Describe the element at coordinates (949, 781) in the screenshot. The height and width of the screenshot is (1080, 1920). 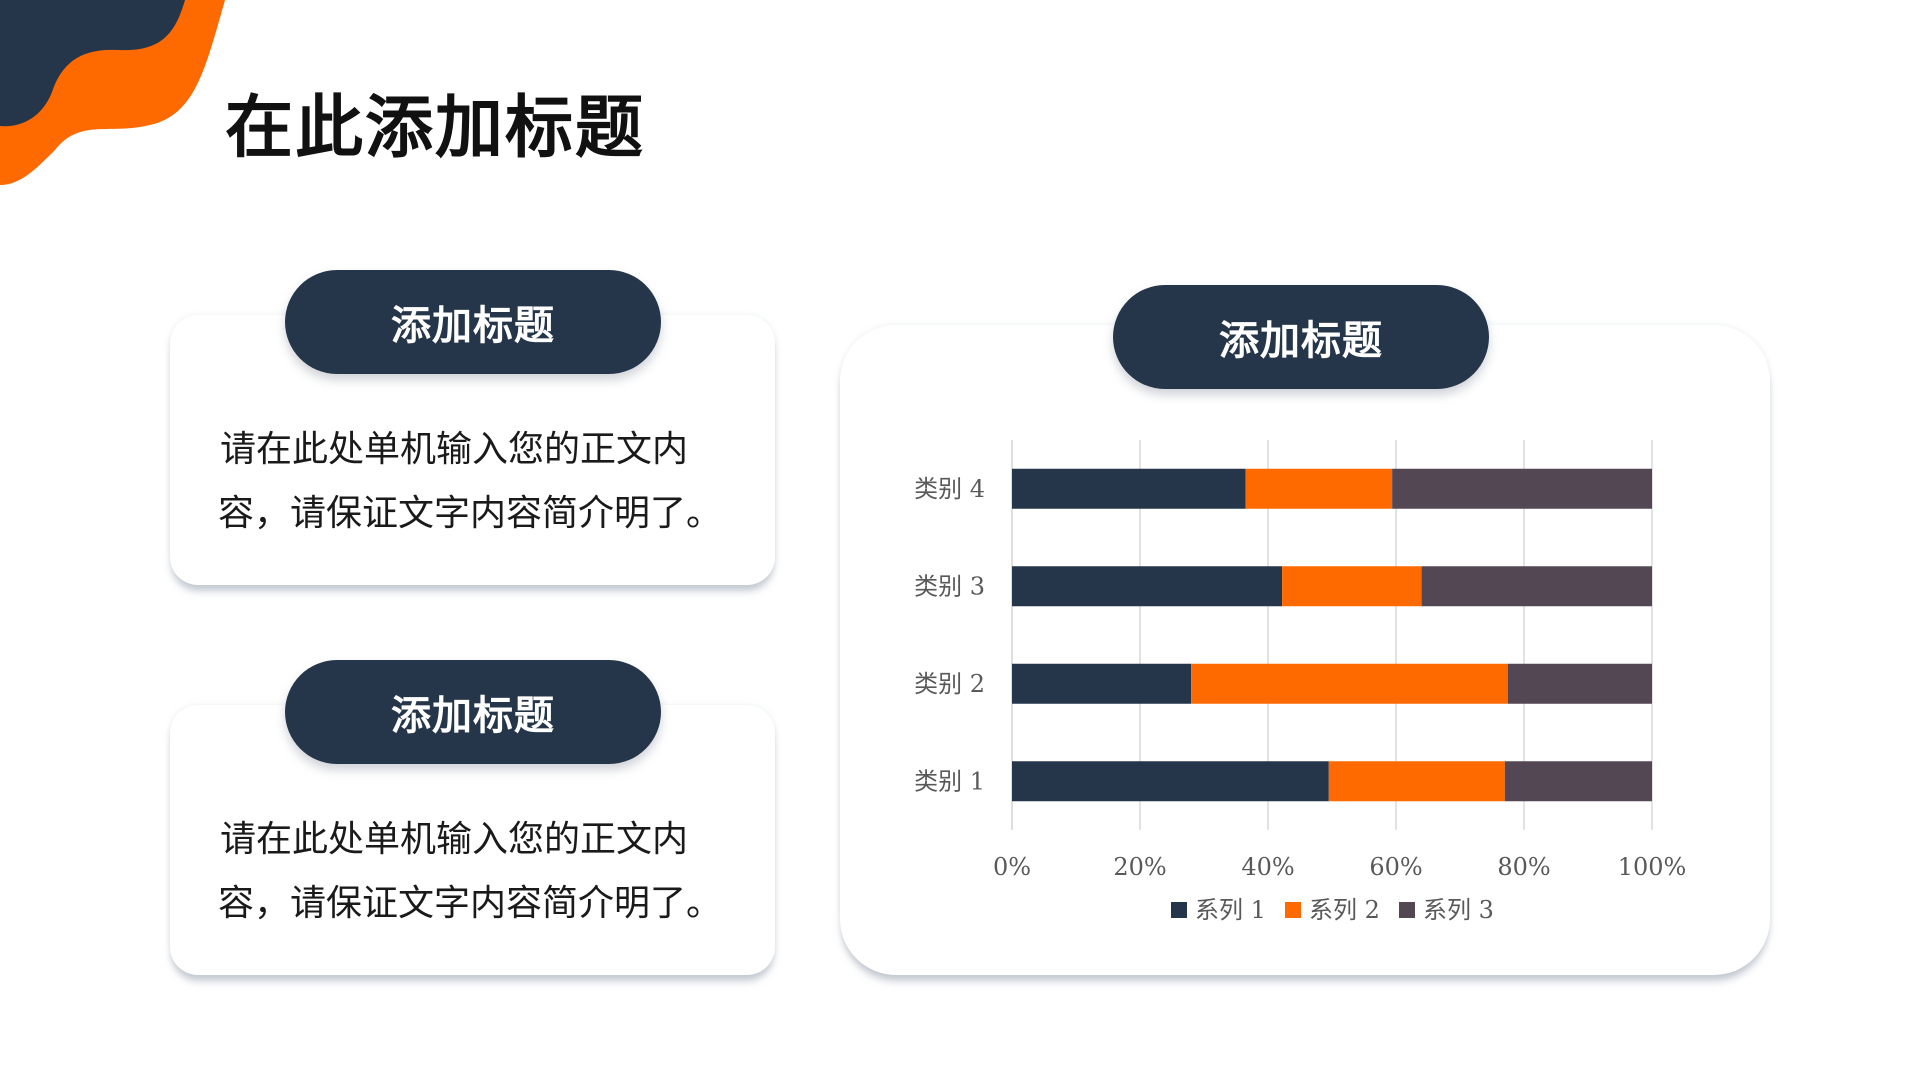
I see `y-category-label-1: 类别 1` at that location.